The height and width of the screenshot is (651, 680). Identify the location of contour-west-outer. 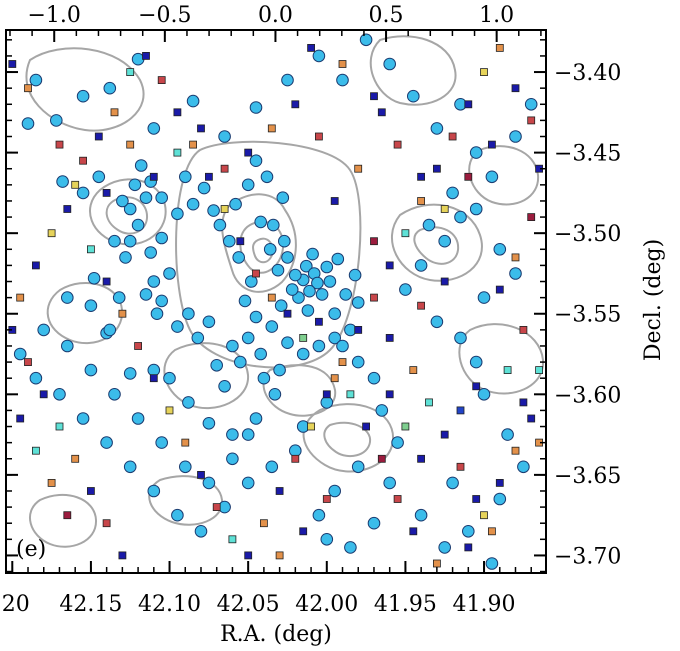
(128, 212).